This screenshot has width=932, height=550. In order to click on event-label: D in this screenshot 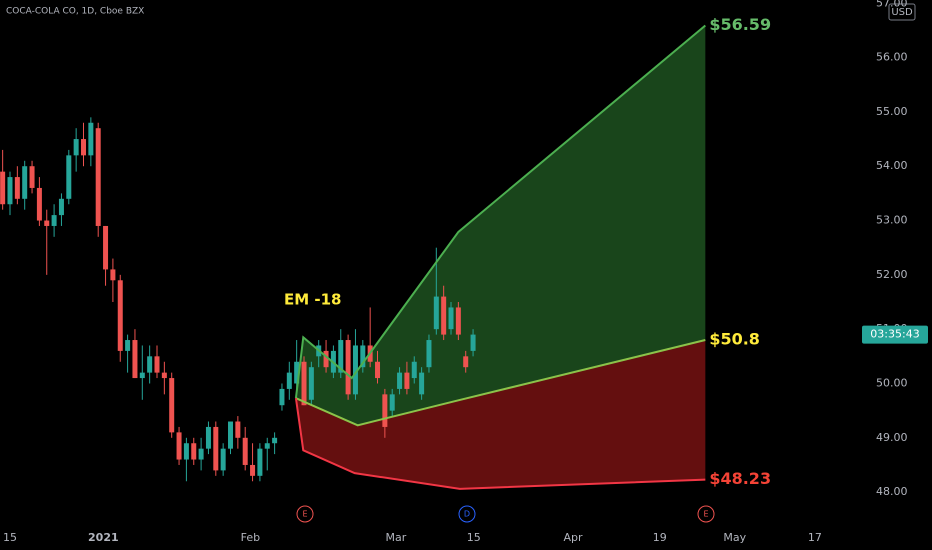, I will do `click(467, 514)`.